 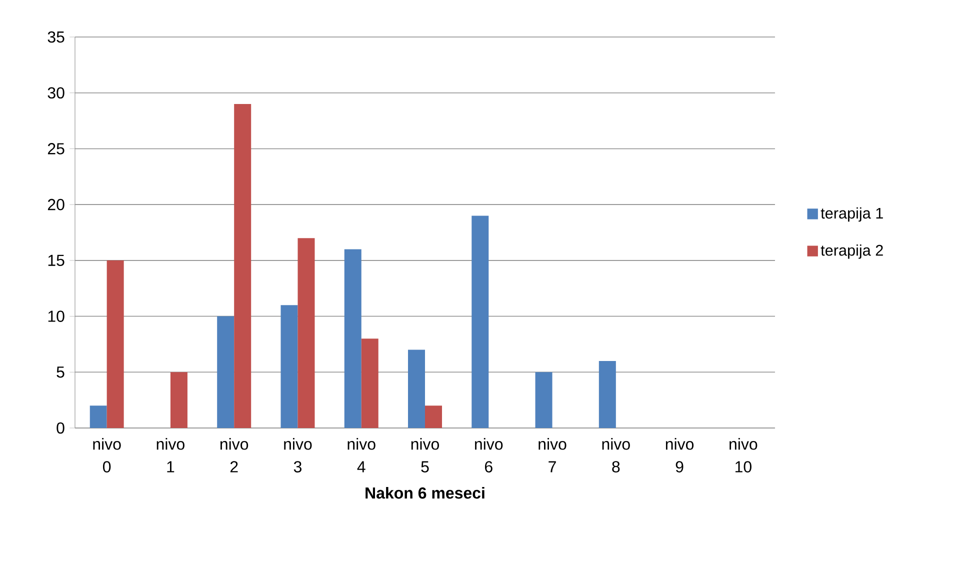 What do you see at coordinates (56, 316) in the screenshot?
I see `y-tick-label: 10` at bounding box center [56, 316].